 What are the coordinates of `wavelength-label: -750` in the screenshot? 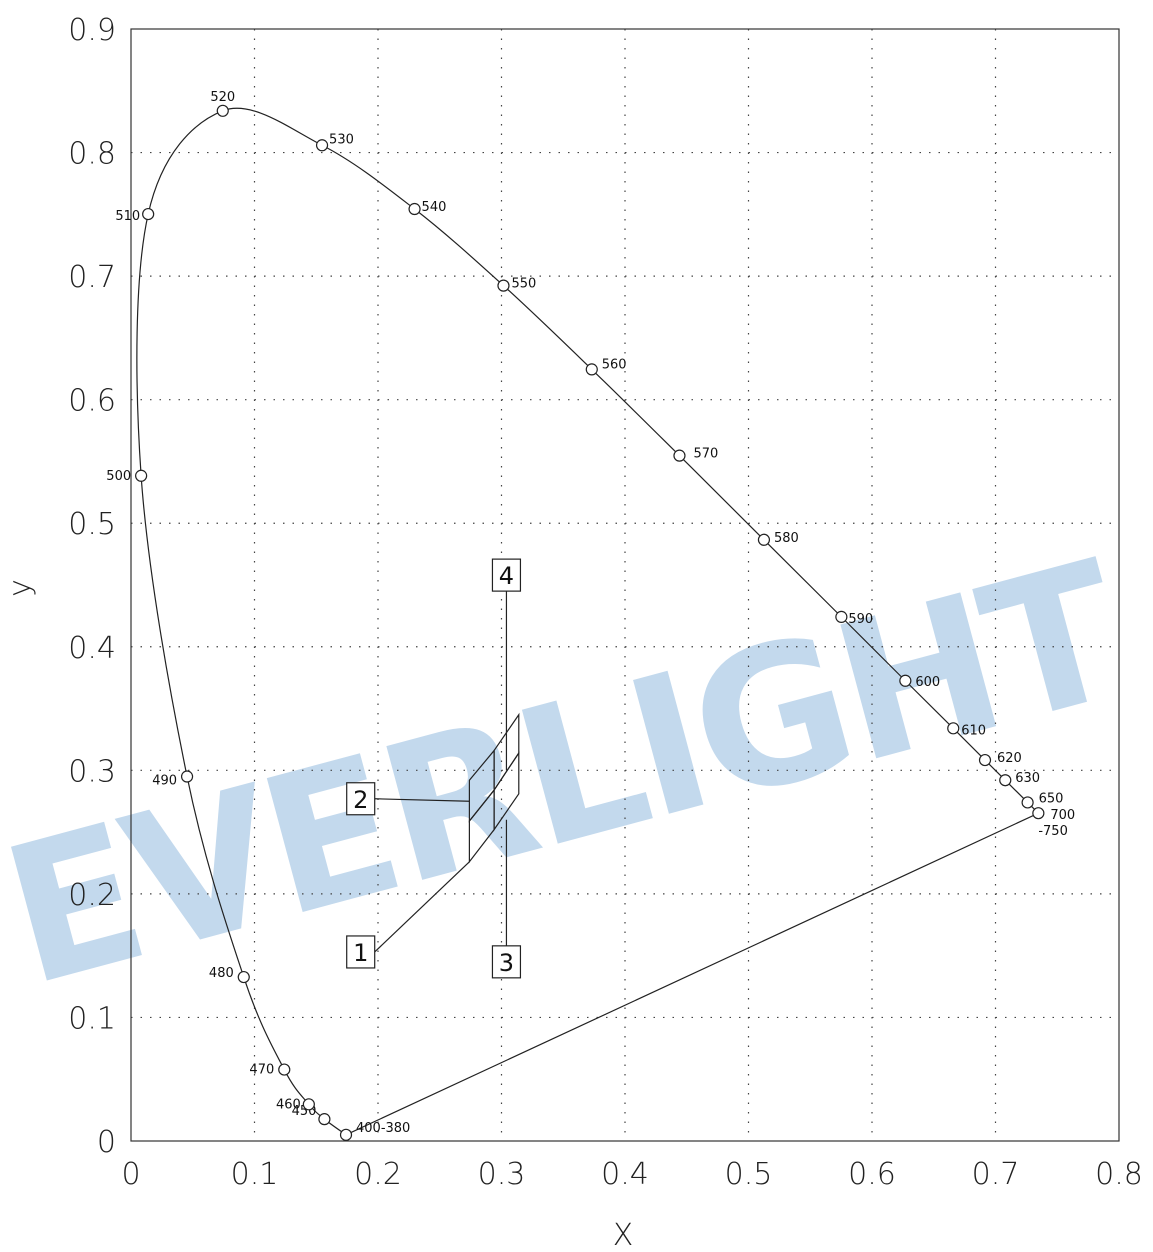 It's located at (1053, 831).